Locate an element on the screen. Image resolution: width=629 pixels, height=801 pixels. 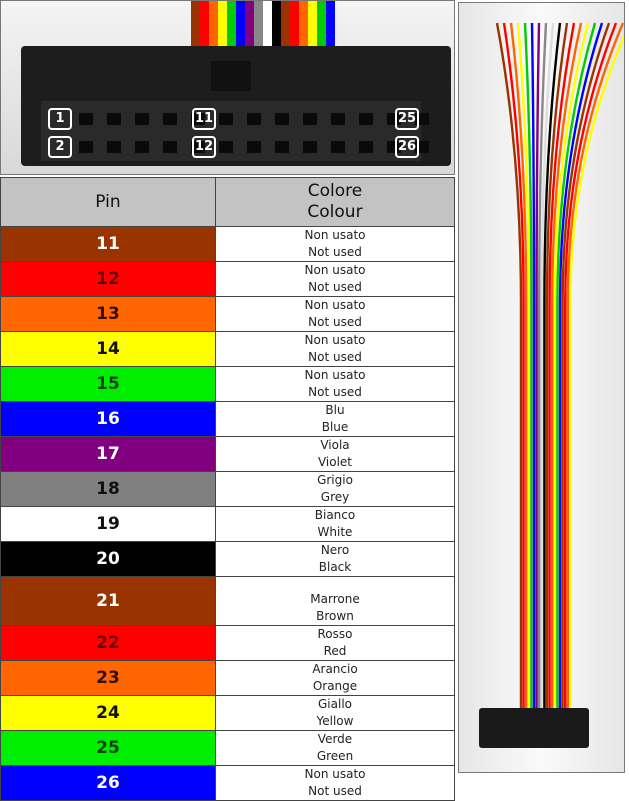
colour-cell: Marrone Brown is located at coordinates (335, 601).